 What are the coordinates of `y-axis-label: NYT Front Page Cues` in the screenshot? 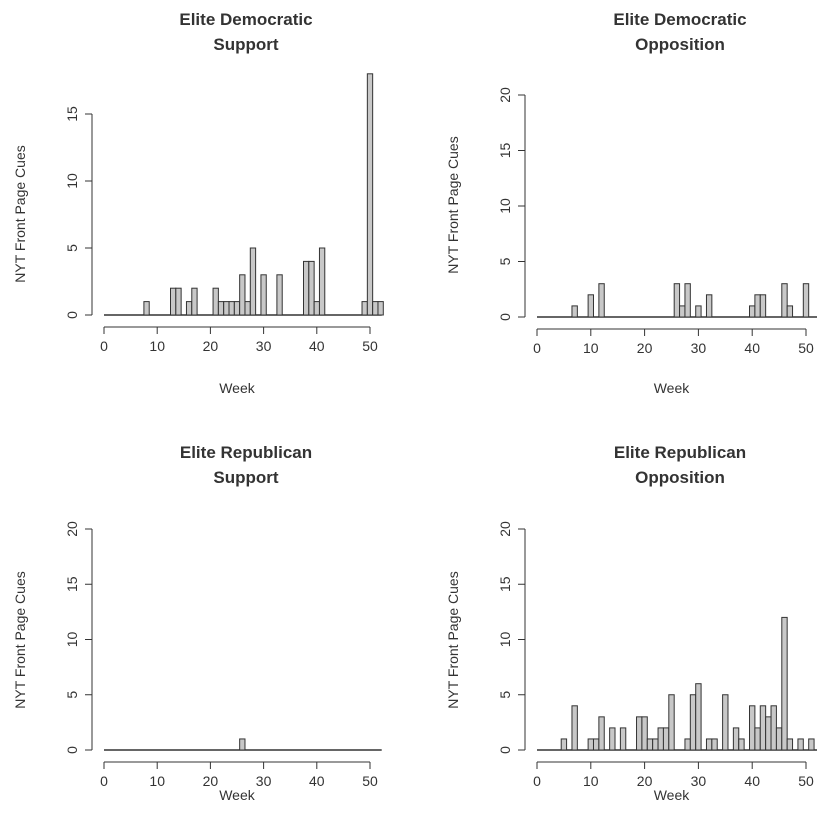 It's located at (20, 213).